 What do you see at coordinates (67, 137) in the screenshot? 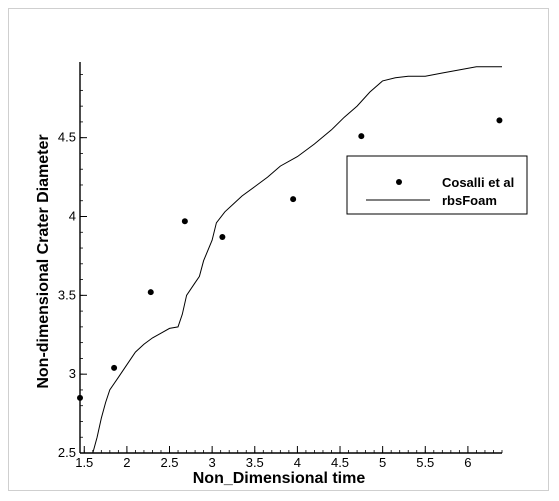
I see `y-tick-label: 4.5` at bounding box center [67, 137].